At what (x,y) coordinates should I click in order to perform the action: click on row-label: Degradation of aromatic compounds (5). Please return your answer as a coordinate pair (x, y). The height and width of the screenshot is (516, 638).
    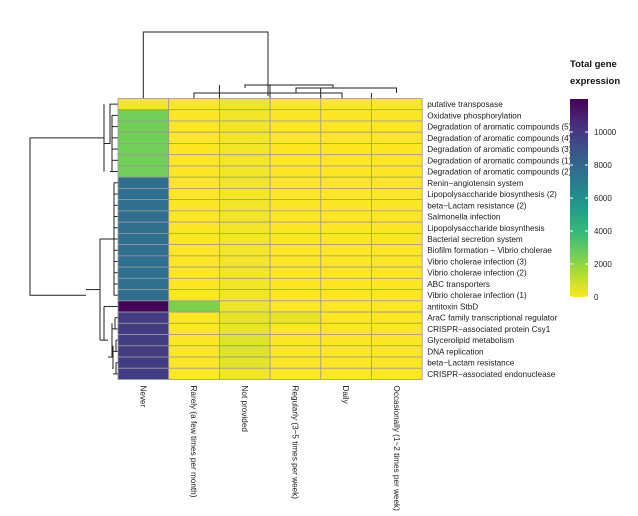
    Looking at the image, I should click on (499, 127).